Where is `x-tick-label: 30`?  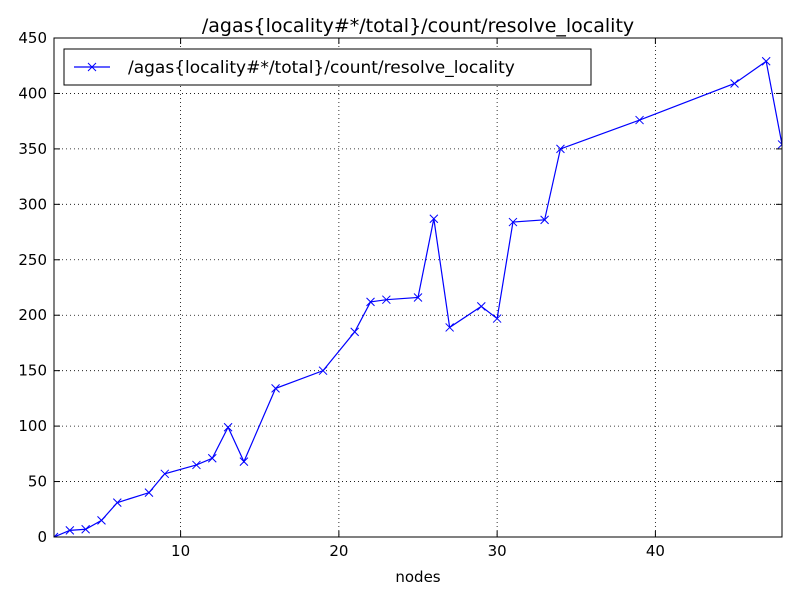 x-tick-label: 30 is located at coordinates (497, 551).